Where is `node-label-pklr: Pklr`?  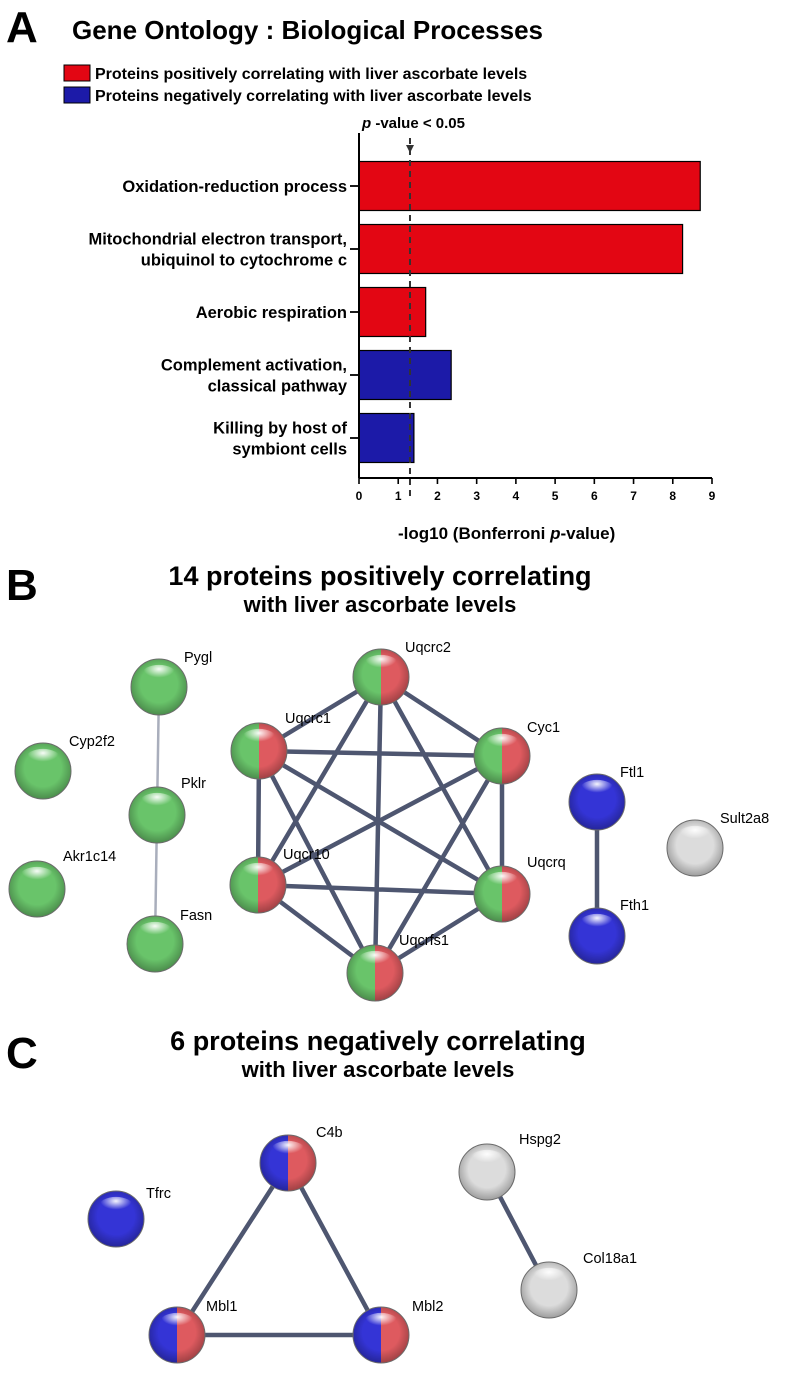
node-label-pklr: Pklr is located at coordinates (193, 784).